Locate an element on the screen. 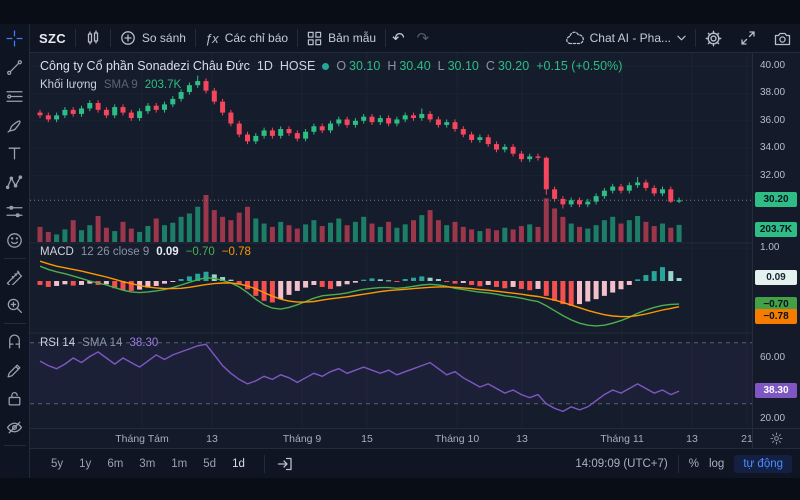 This screenshot has height=500, width=800. magnet-icon is located at coordinates (14, 341).